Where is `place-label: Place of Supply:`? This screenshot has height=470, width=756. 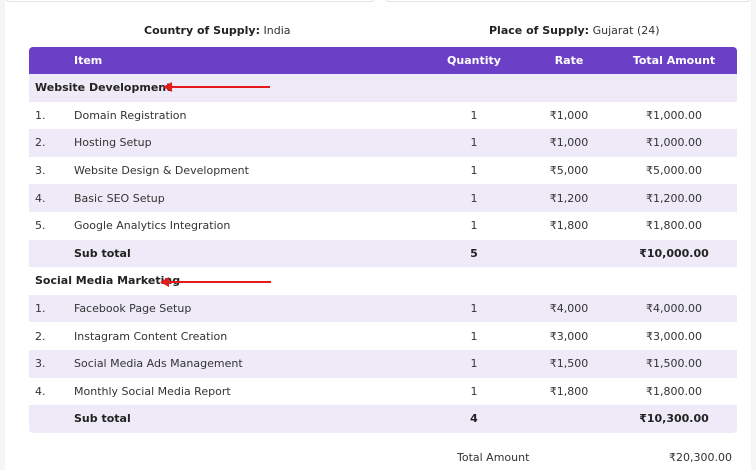 place-label: Place of Supply: is located at coordinates (539, 30).